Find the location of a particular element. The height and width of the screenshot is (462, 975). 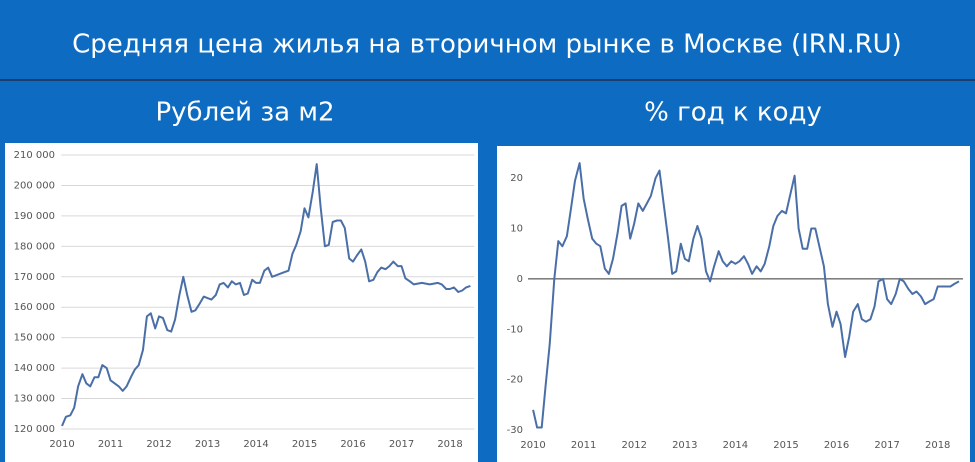

y-tick-label: 10 is located at coordinates (516, 229).